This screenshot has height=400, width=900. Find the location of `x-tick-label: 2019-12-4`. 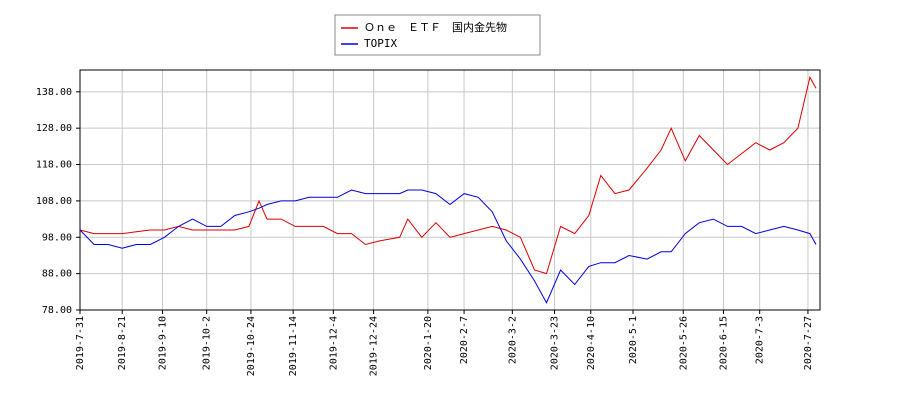

x-tick-label: 2019-12-4 is located at coordinates (333, 343).